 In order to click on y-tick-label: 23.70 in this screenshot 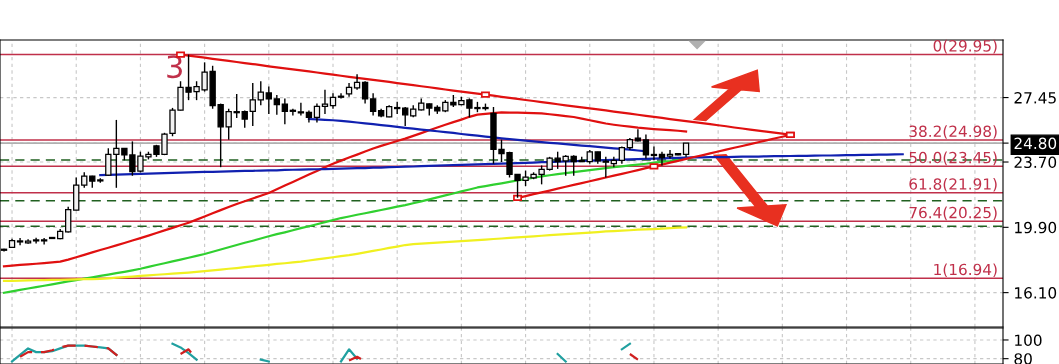, I will do `click(1035, 162)`.